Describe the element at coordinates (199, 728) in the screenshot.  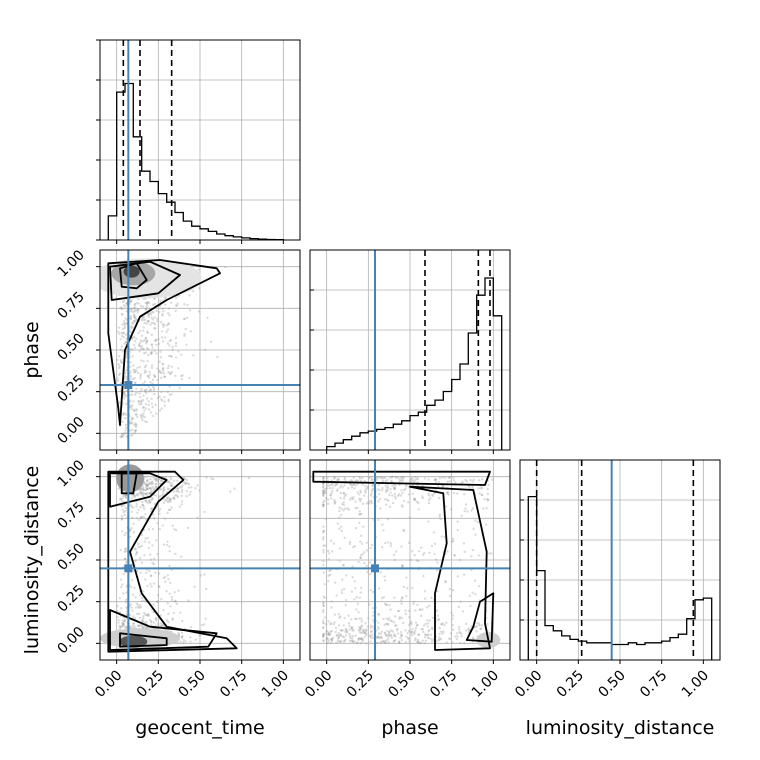
I see `xlabel-geocent-time: geocent_time` at that location.